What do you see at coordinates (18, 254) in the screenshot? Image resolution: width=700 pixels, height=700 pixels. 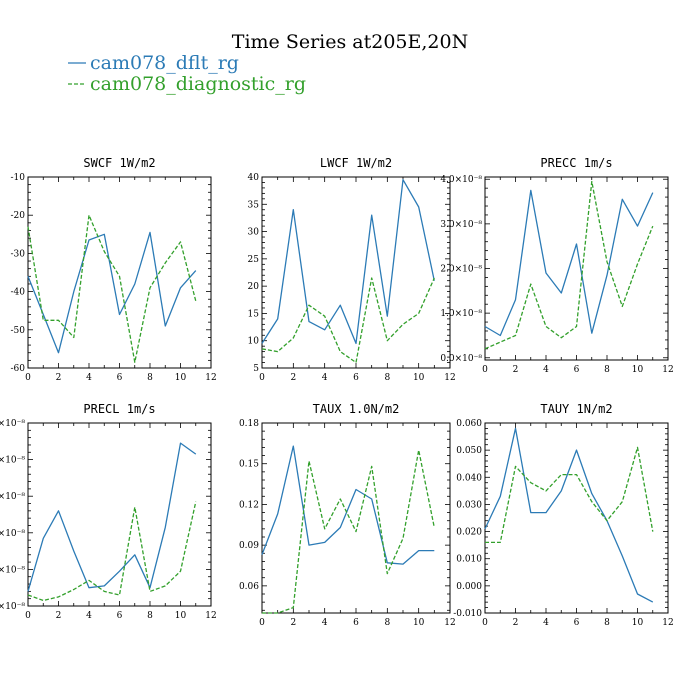 I see `y-tick-label: -30` at bounding box center [18, 254].